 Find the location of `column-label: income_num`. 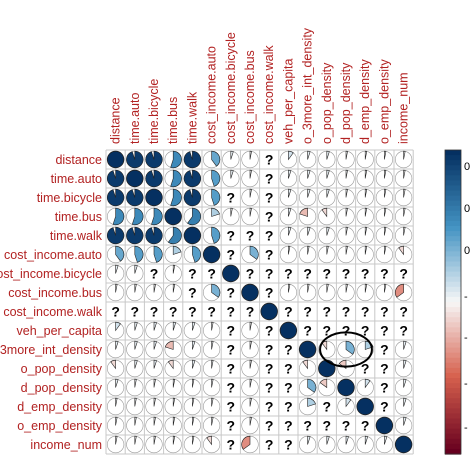

column-label: income_num is located at coordinates (404, 108).